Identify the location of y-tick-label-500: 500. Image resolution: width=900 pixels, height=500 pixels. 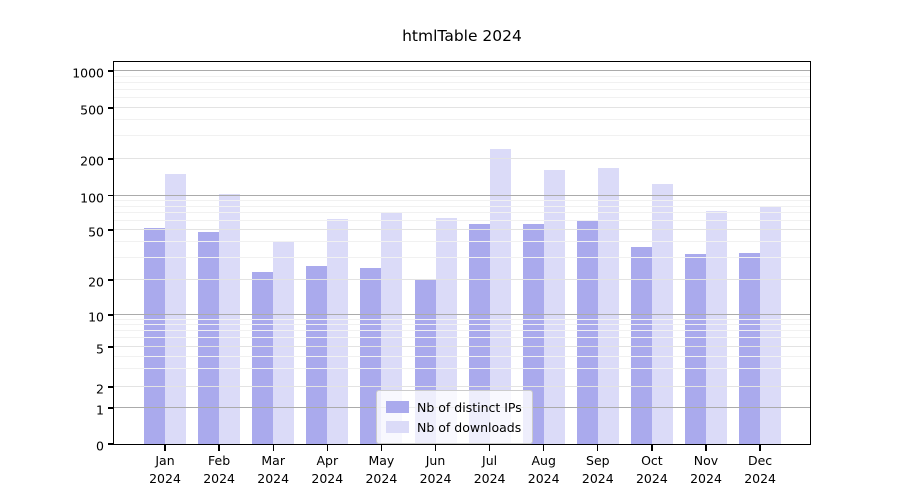
(92, 110).